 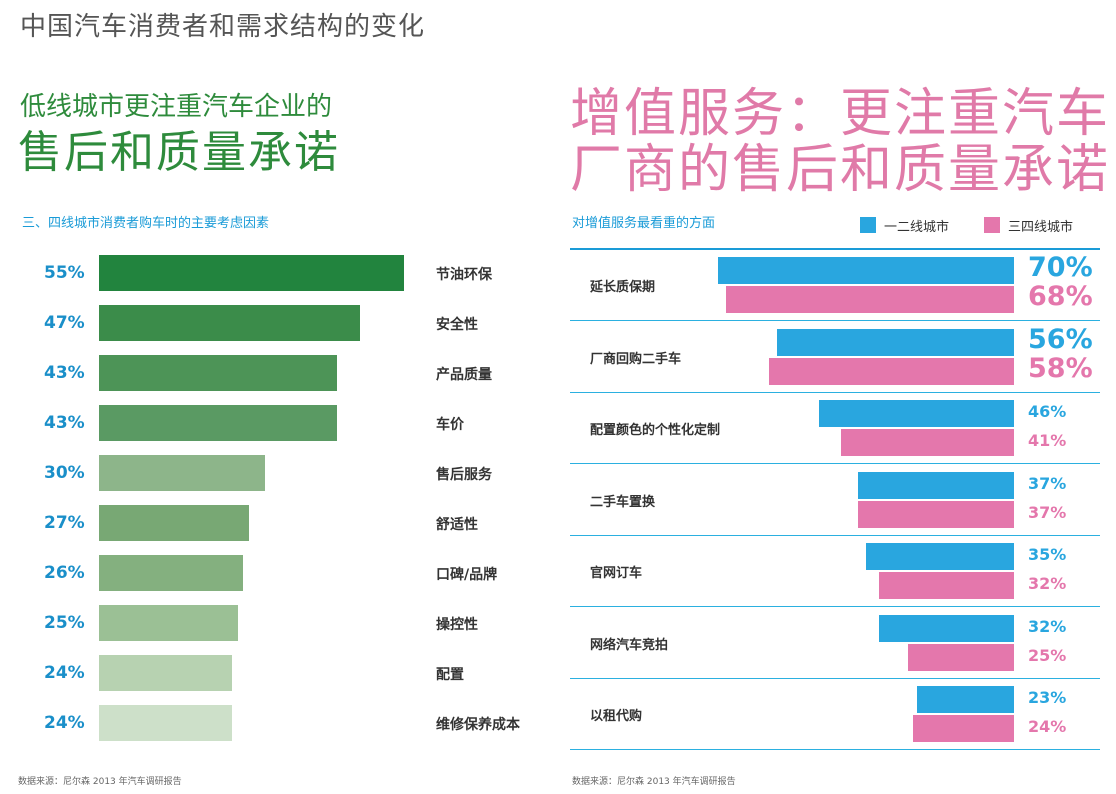 I want to click on right-category-label: 延长质保期, so click(x=623, y=287).